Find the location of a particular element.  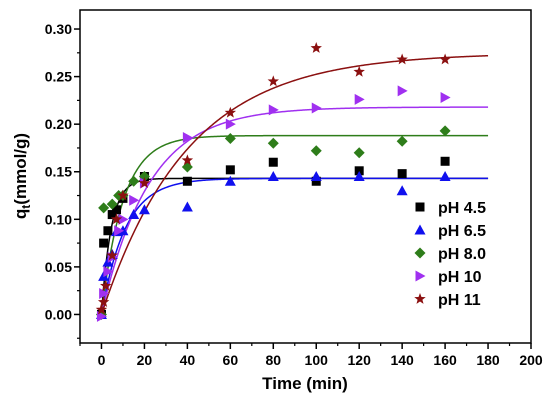

x-tick-label: 60 is located at coordinates (231, 360).